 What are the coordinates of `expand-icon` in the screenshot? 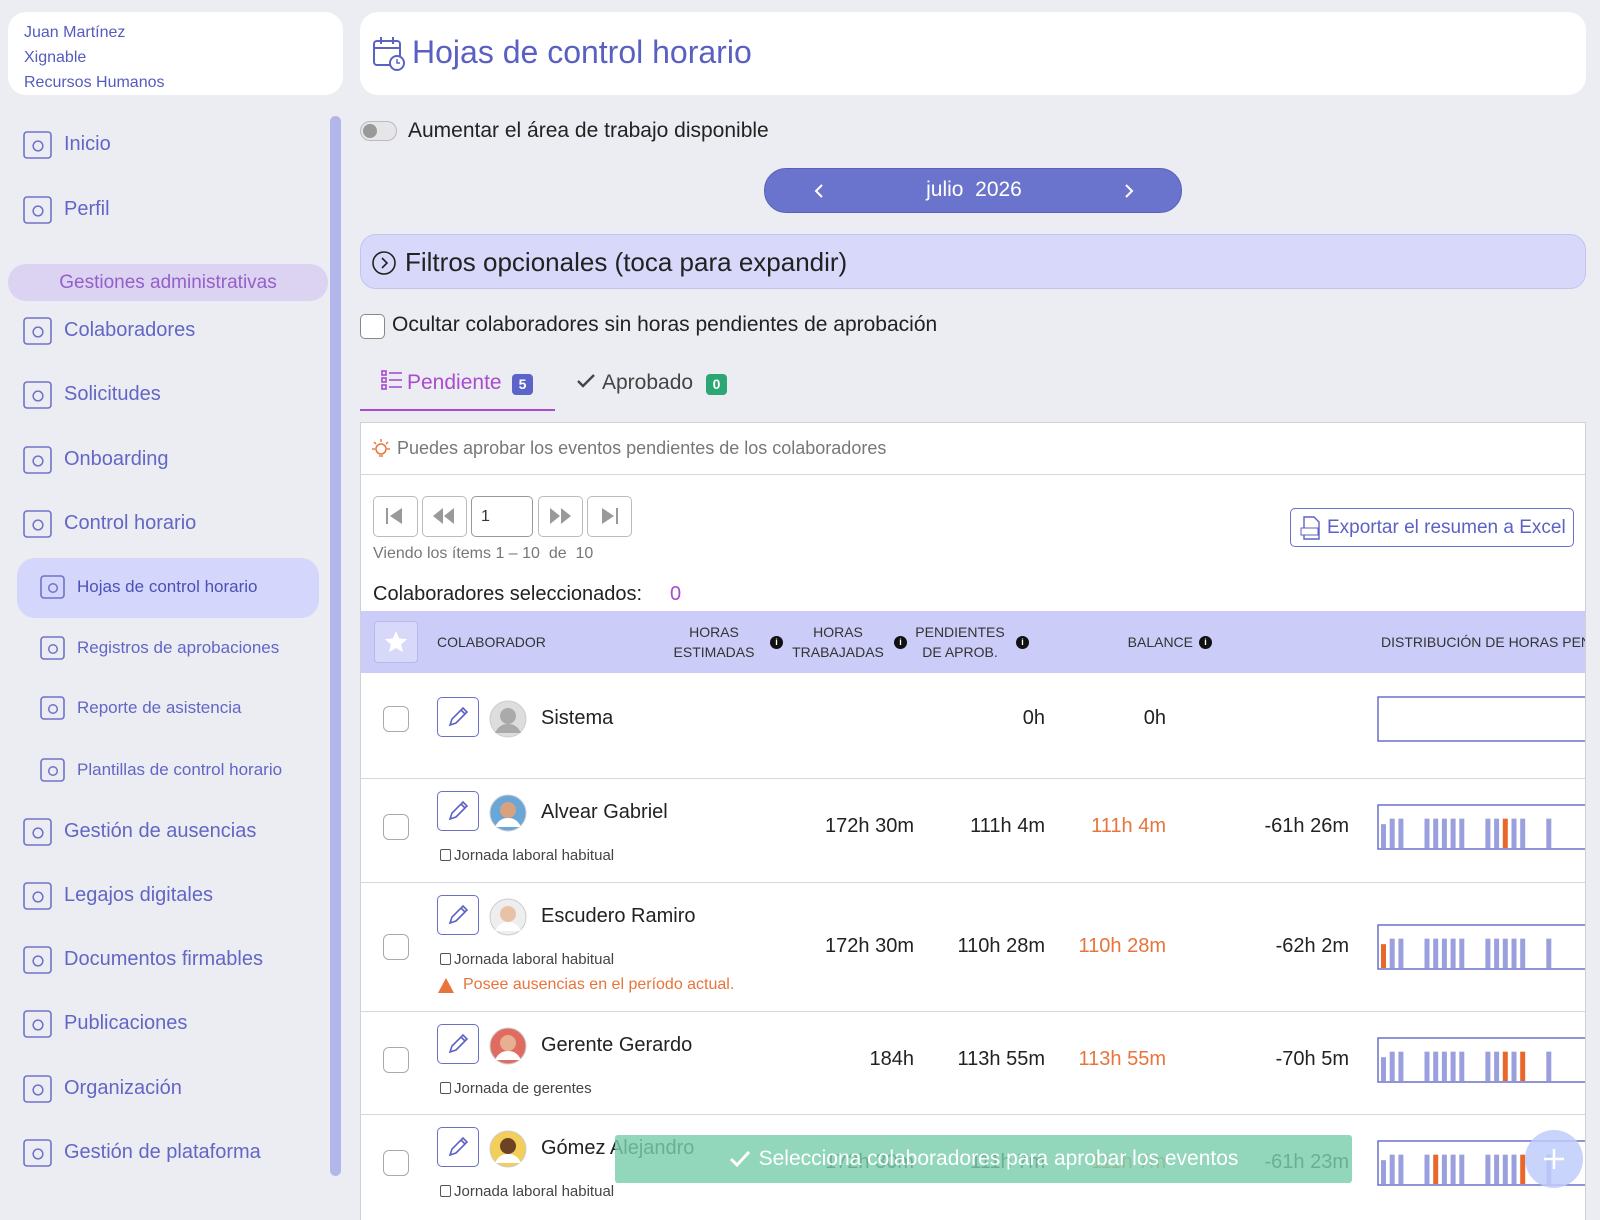 It's located at (384, 263).